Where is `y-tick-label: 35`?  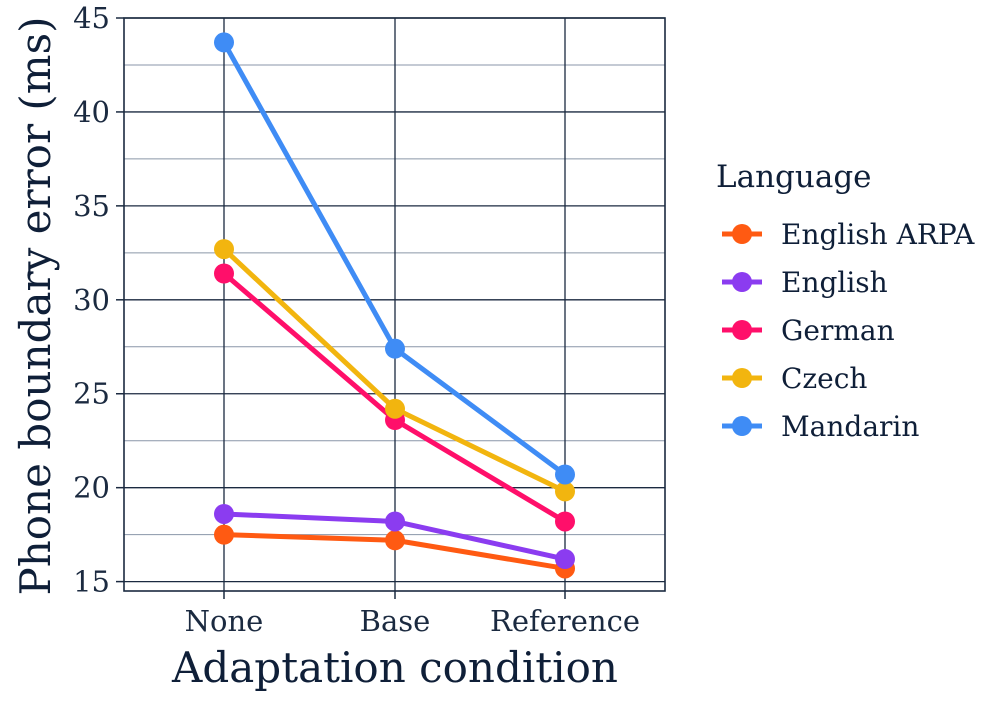
y-tick-label: 35 is located at coordinates (91, 206).